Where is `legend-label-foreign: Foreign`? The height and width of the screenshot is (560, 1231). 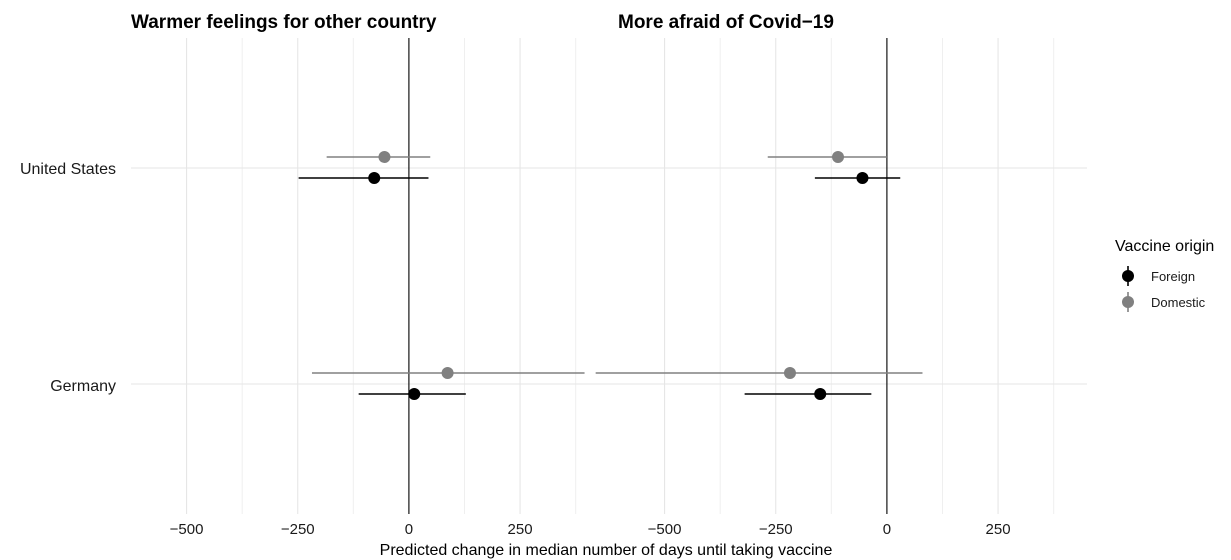 legend-label-foreign: Foreign is located at coordinates (1173, 276).